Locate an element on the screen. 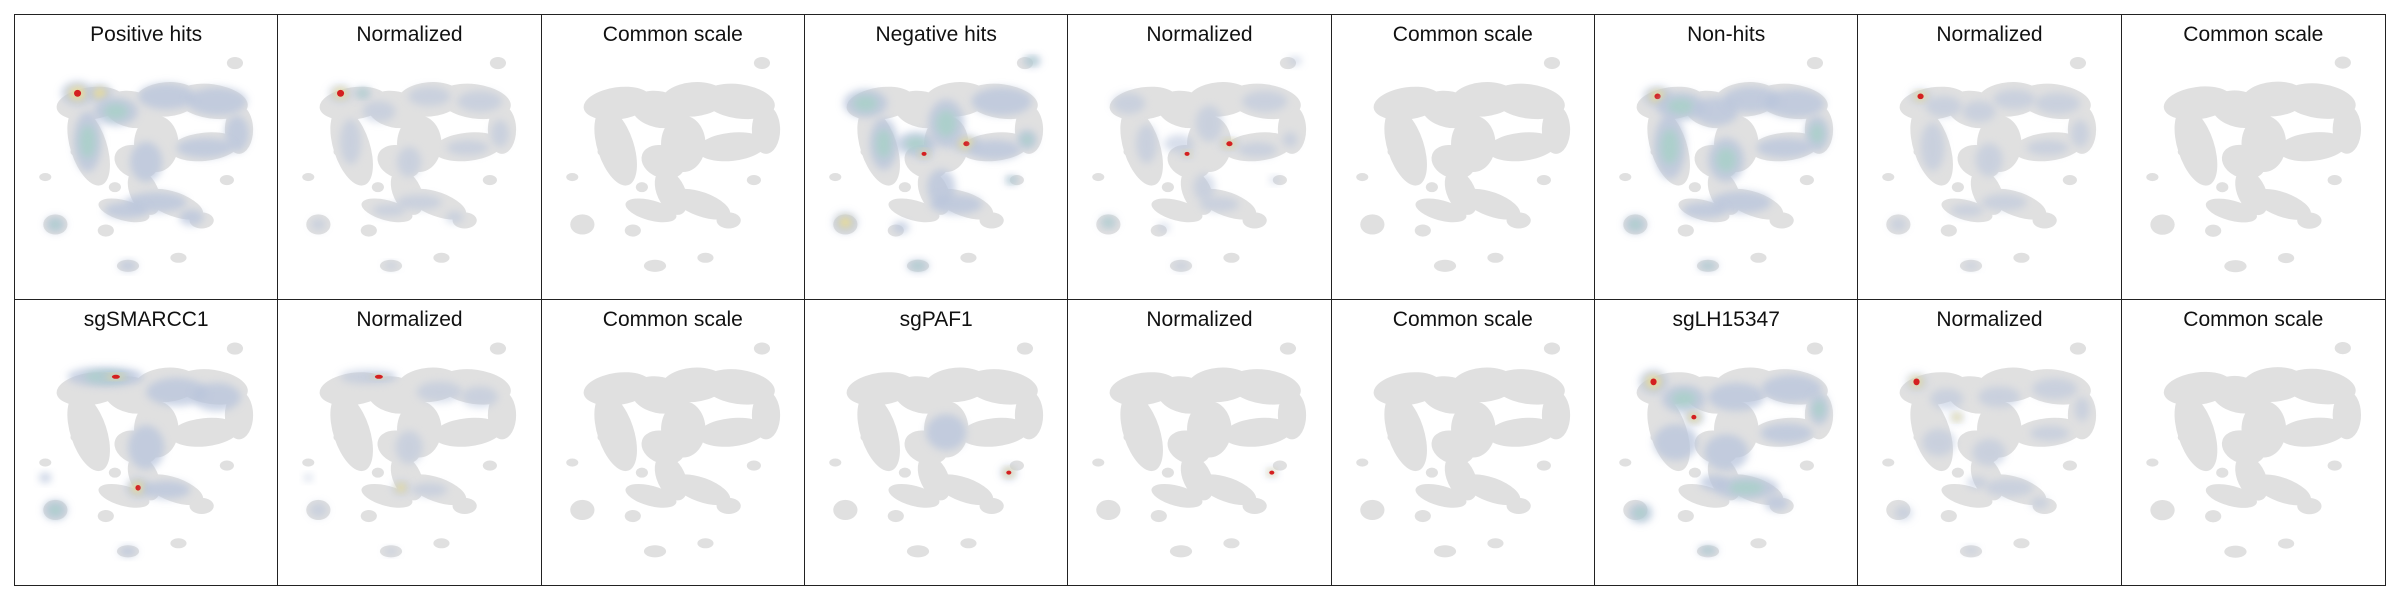 The image size is (2400, 600). umap-panel: Positive hits is located at coordinates (147, 157).